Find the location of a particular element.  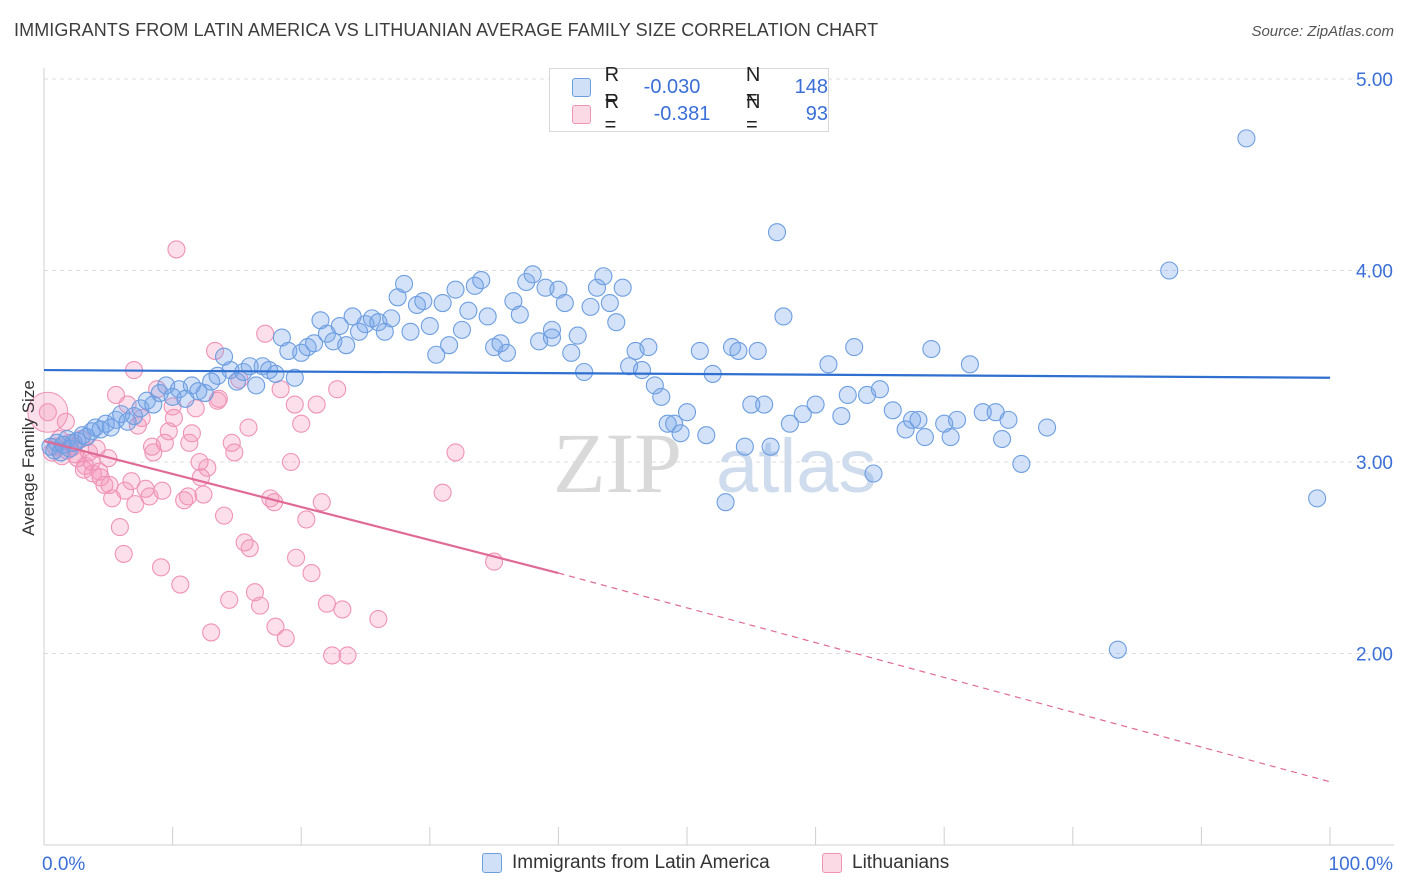

trend-line-lithuanians is located at coordinates (301, 507).